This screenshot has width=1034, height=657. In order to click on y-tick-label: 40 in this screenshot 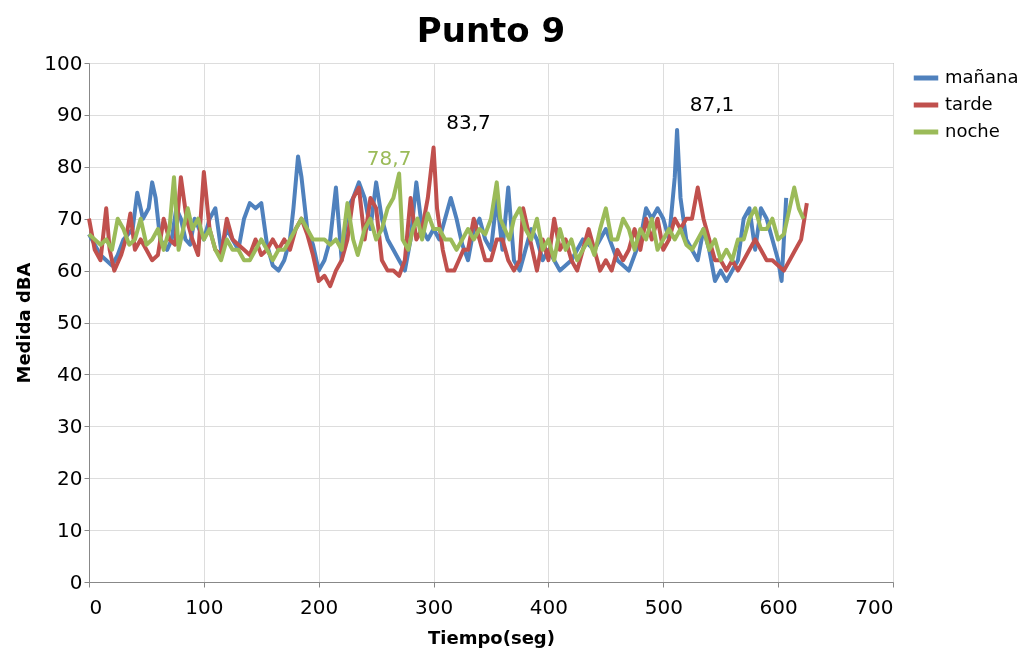, I will do `click(70, 373)`.